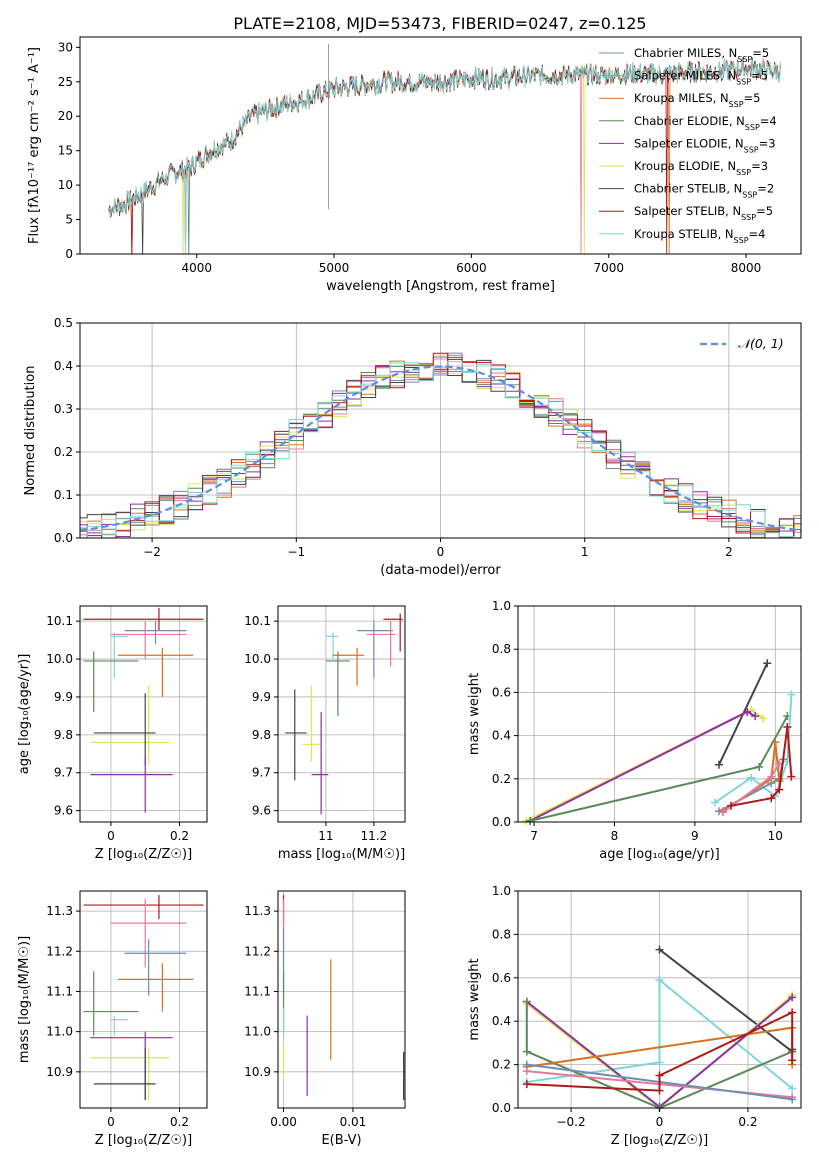 The image size is (819, 1170). What do you see at coordinates (63, 495) in the screenshot?
I see `y-tick-label: 0.1` at bounding box center [63, 495].